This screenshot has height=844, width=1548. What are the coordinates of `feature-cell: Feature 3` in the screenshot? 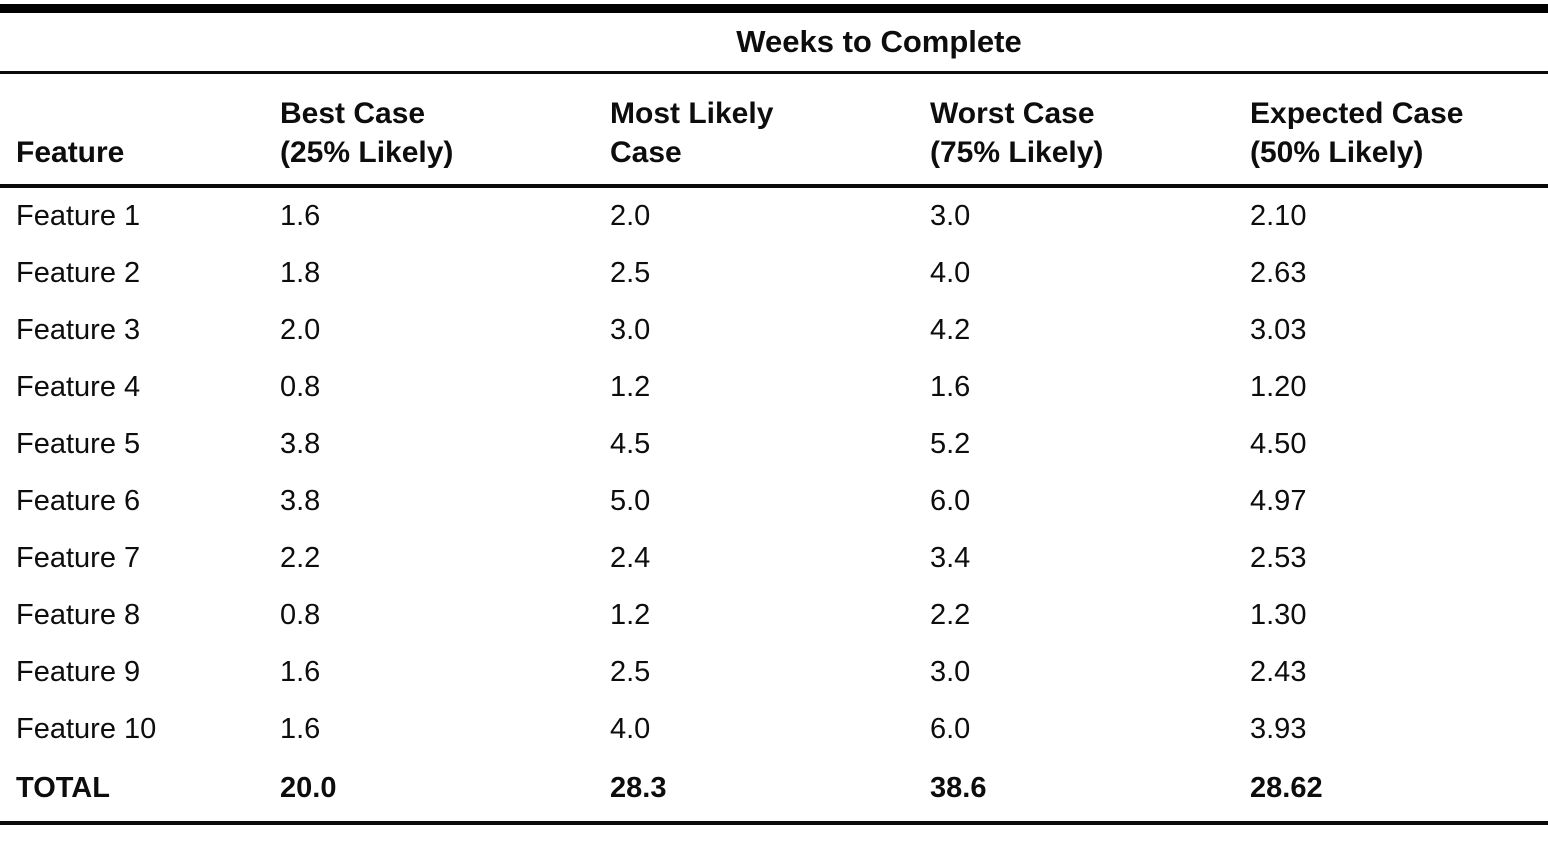 It's located at (78, 330).